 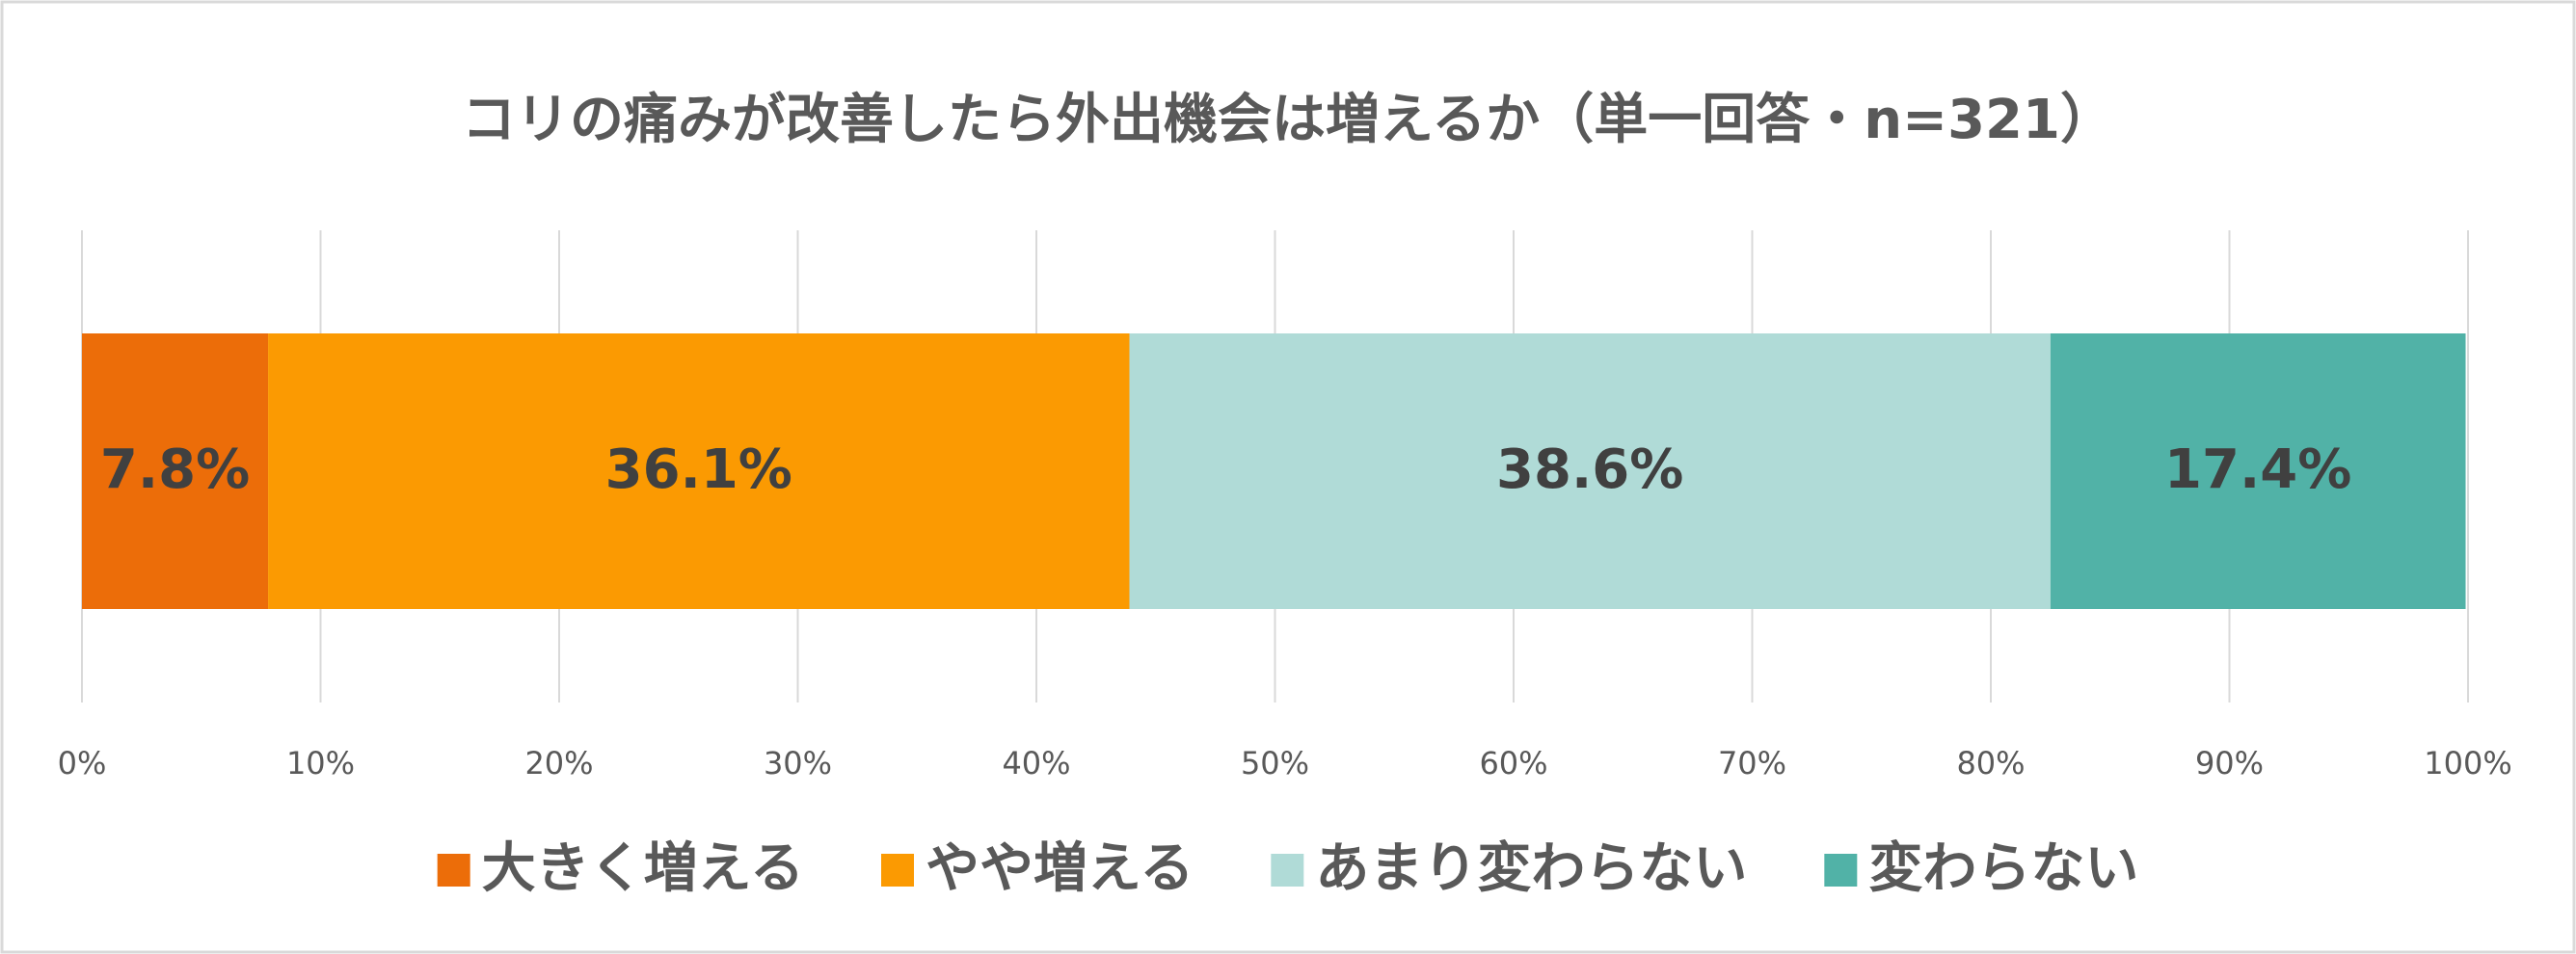 What do you see at coordinates (2467, 763) in the screenshot?
I see `x-tick-label: 100%` at bounding box center [2467, 763].